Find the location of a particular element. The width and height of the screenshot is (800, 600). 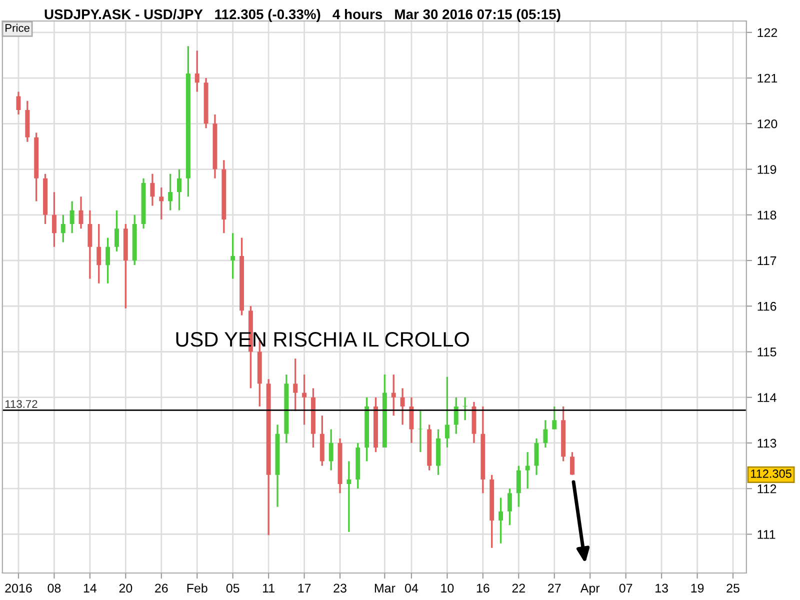

x-tick-label: 26 is located at coordinates (161, 588).